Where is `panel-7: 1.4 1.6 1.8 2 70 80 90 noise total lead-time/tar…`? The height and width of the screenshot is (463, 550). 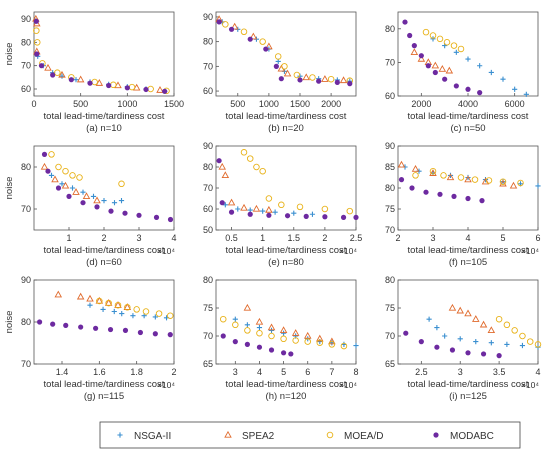 panel-7: 1.4 1.6 1.8 2 70 80 90 noise total lead-time/tar… is located at coordinates (90, 338).